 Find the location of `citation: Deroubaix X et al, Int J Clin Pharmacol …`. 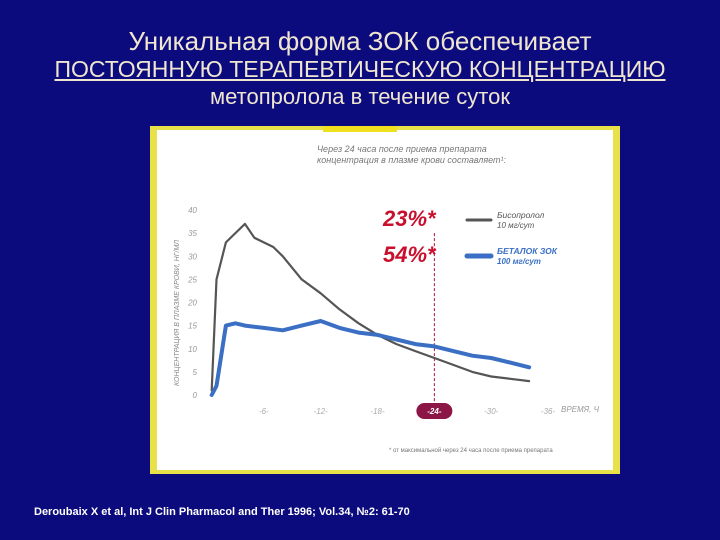

citation: Deroubaix X et al, Int J Clin Pharmacol … is located at coordinates (222, 512).